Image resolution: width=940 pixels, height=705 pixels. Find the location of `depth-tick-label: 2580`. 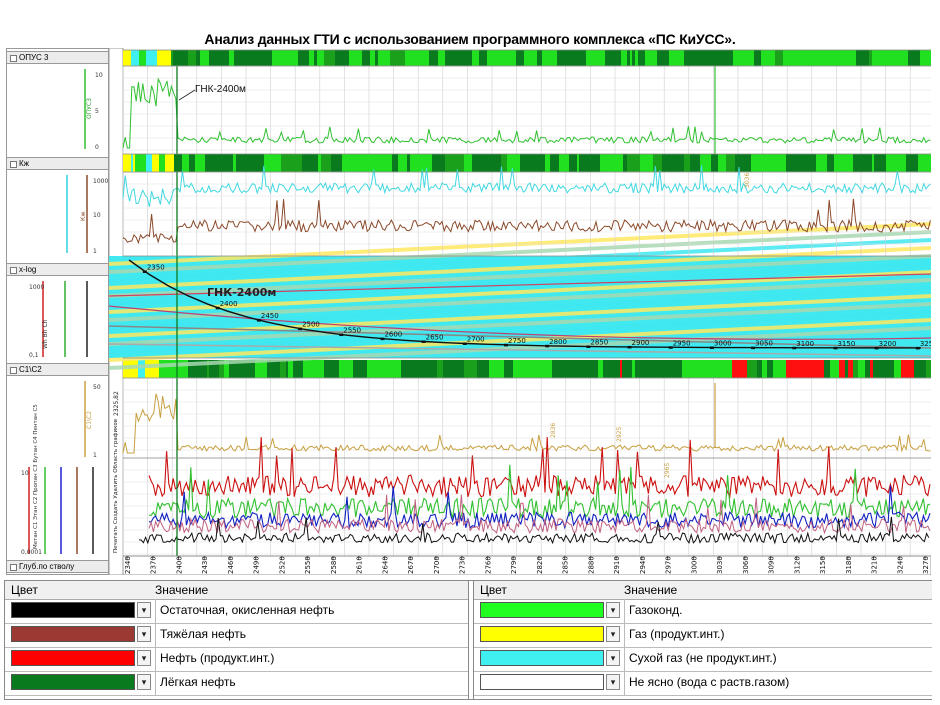

depth-tick-label: 2580 is located at coordinates (334, 565).